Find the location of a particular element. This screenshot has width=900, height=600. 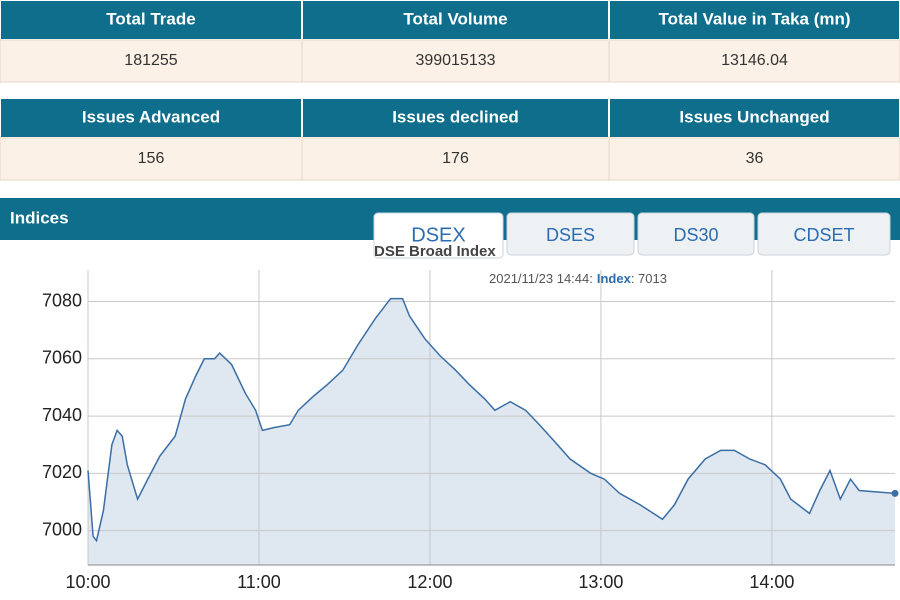

tab-label: DS30 is located at coordinates (695, 235).